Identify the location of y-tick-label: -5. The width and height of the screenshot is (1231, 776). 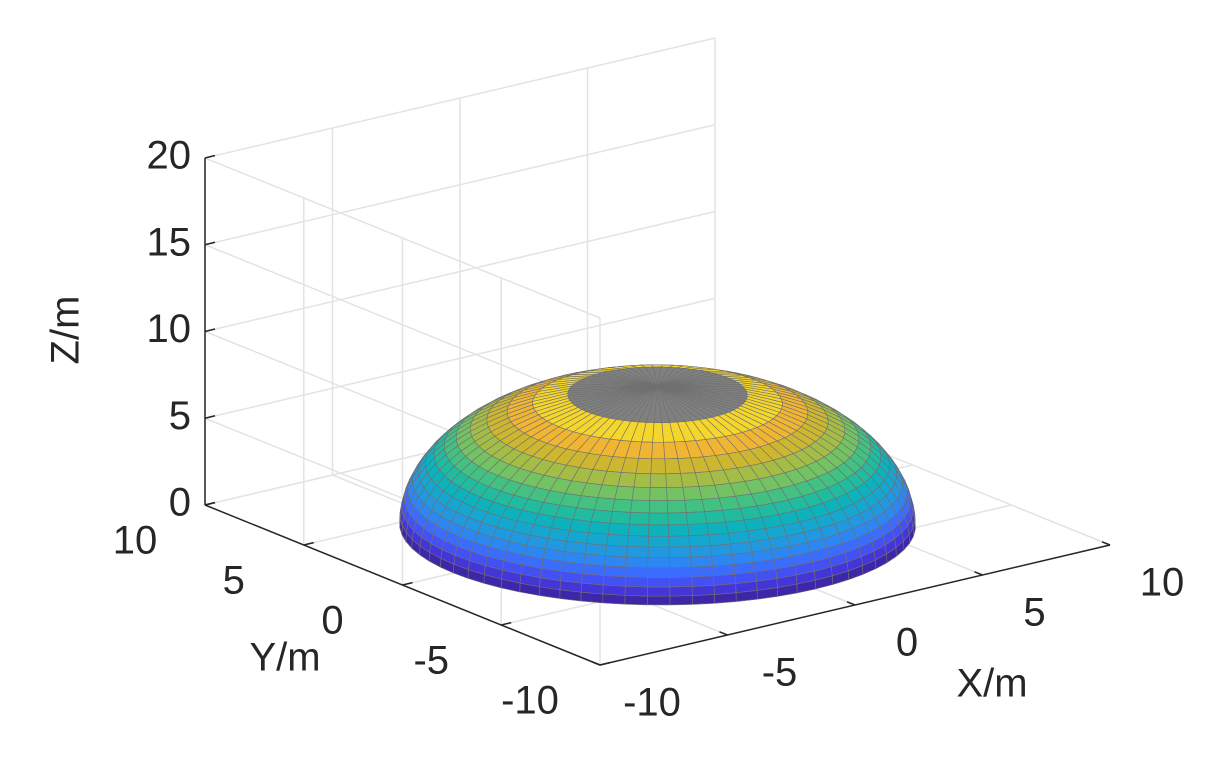
(431, 661).